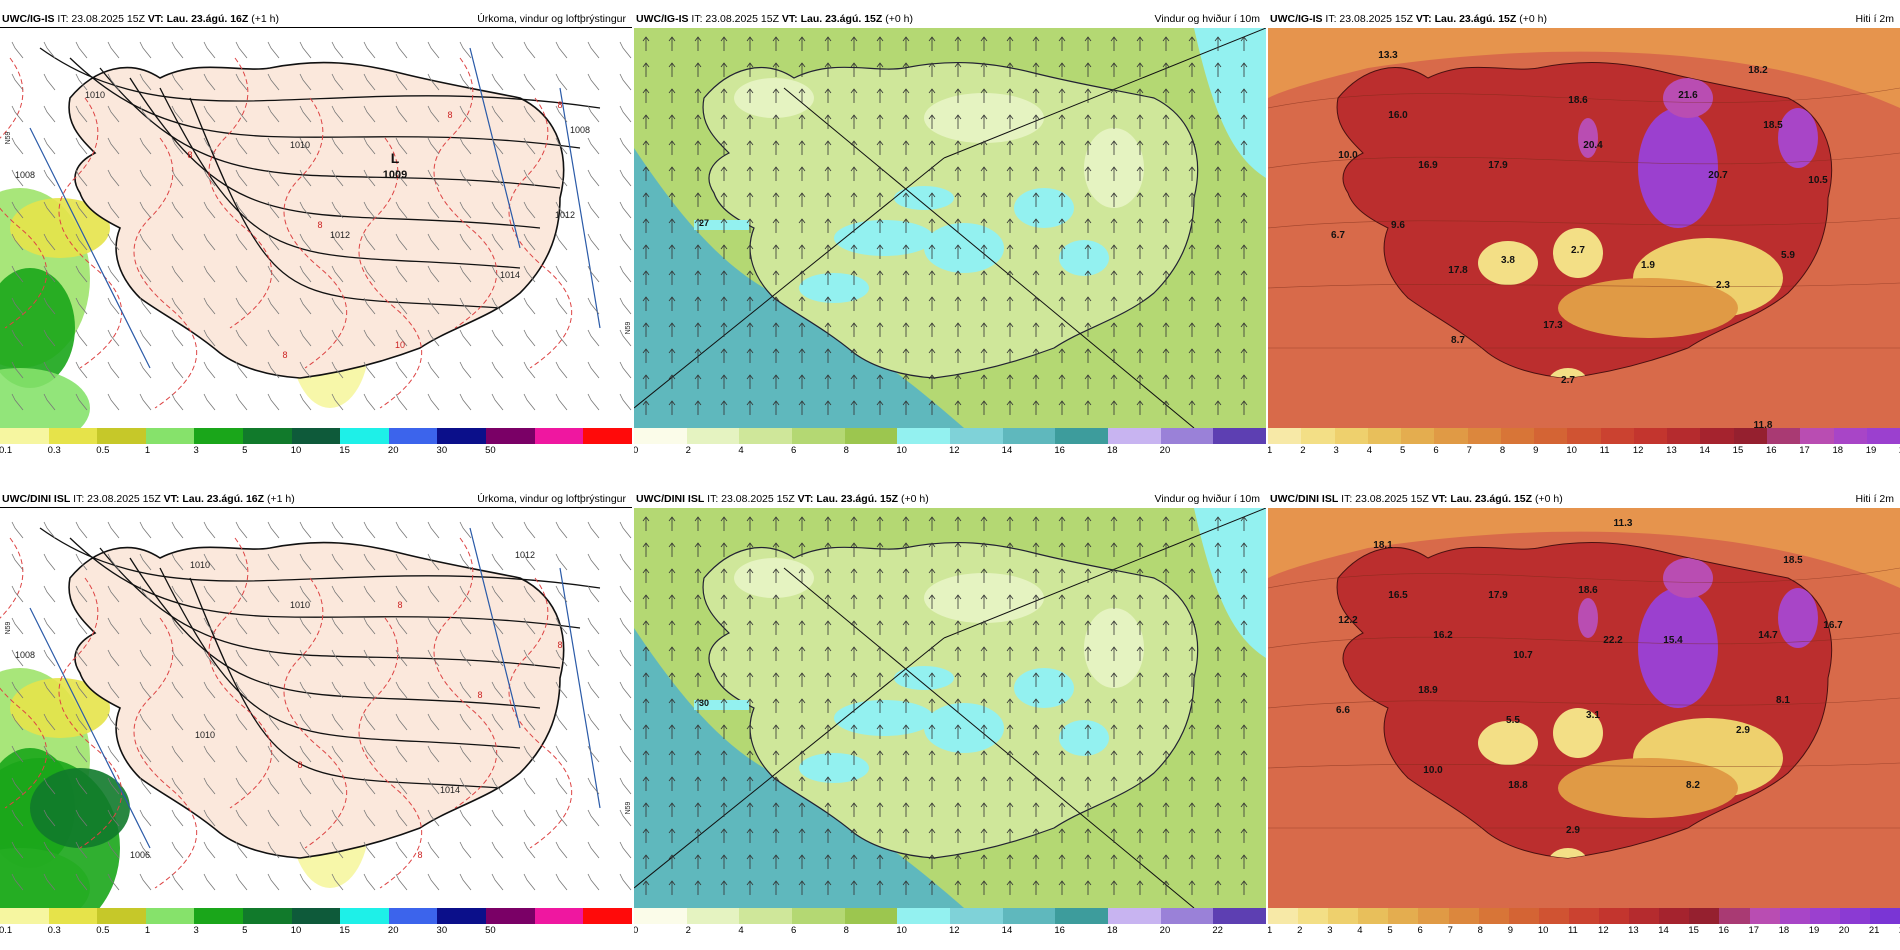 This screenshot has width=1900, height=950. What do you see at coordinates (36, 499) in the screenshot?
I see `model-name: UWC/DINI ISL` at bounding box center [36, 499].